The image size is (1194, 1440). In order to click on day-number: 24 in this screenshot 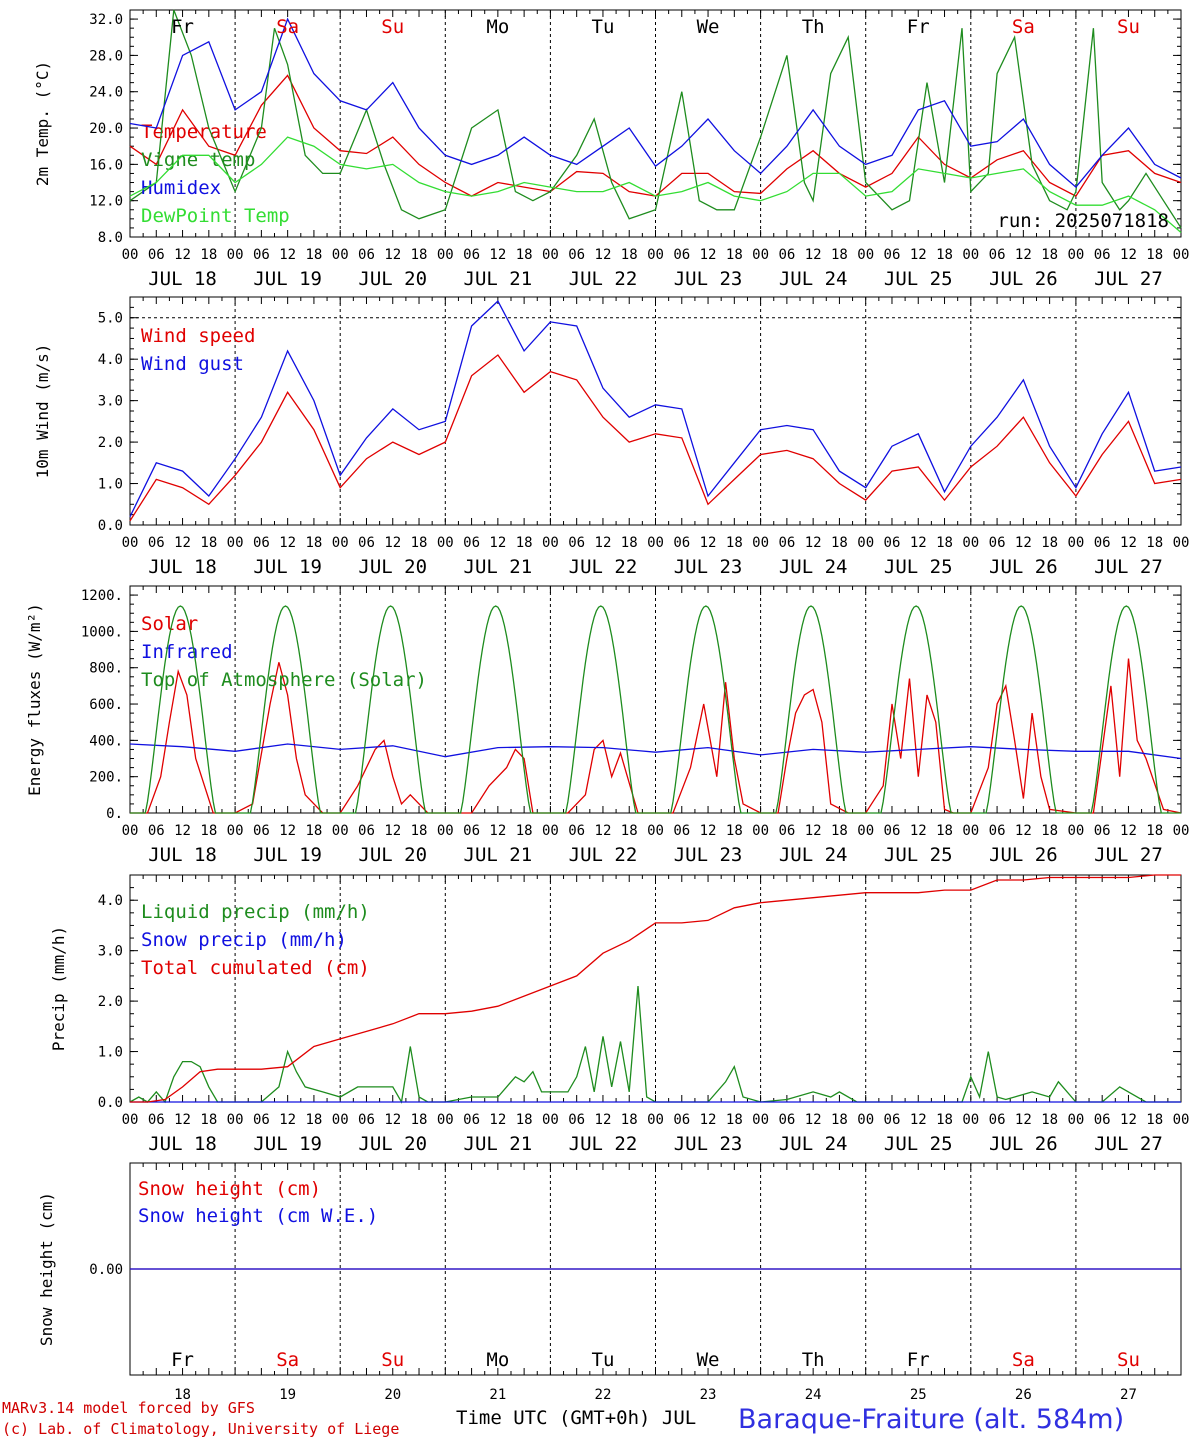, I will do `click(813, 1395)`.